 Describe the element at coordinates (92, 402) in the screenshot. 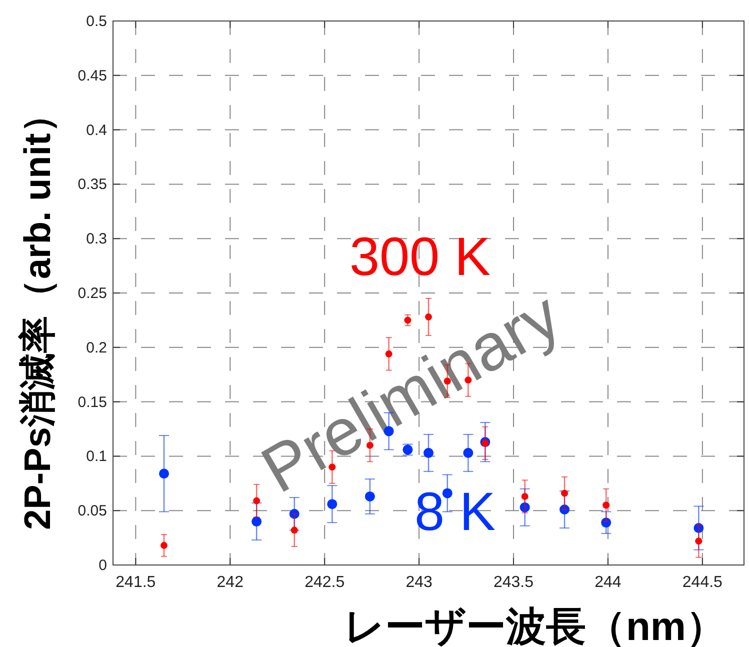

I see `y-tick-label: 0.15` at that location.